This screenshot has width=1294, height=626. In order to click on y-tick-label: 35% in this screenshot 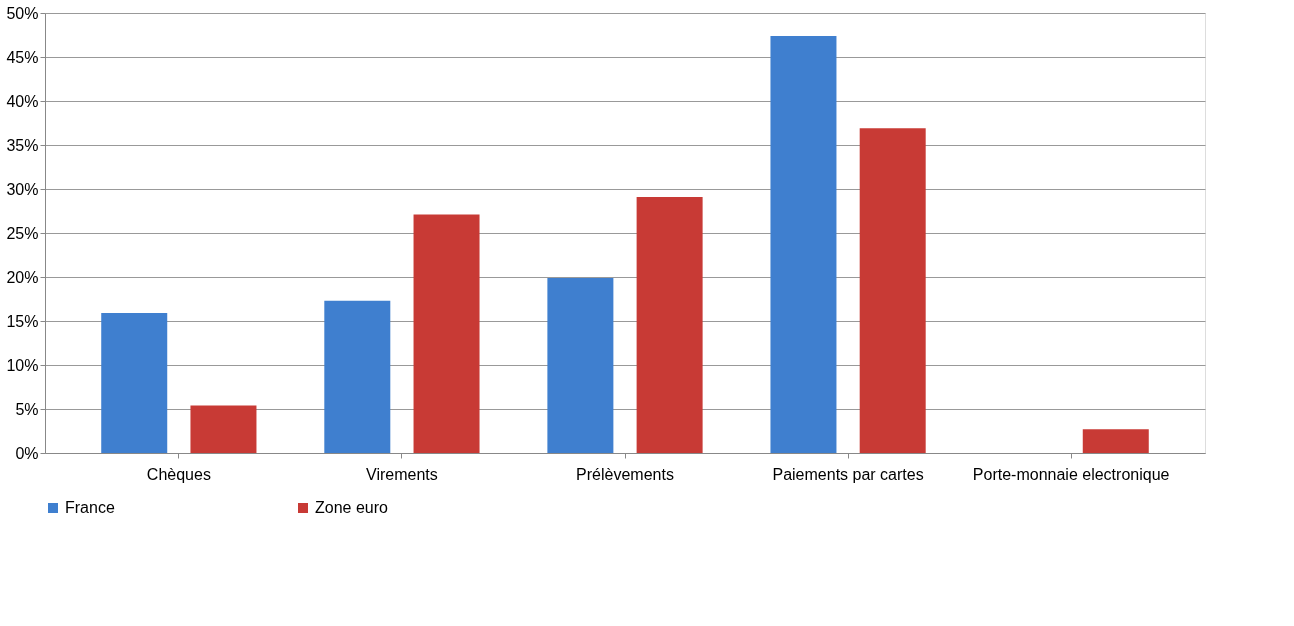, I will do `click(22, 145)`.